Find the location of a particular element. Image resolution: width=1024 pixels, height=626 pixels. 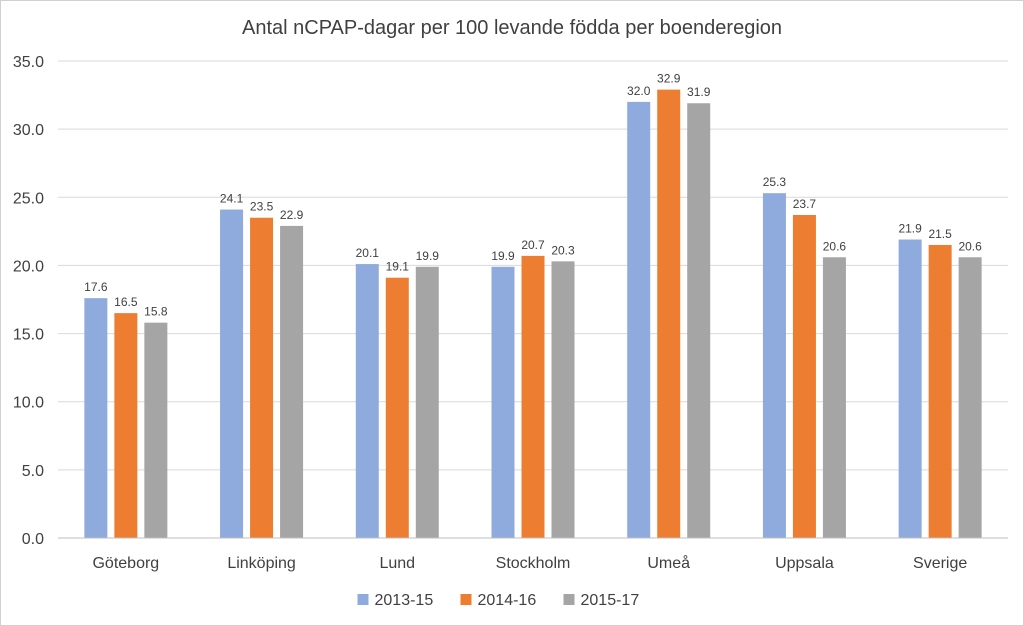

data-label: 21.5 is located at coordinates (940, 234).